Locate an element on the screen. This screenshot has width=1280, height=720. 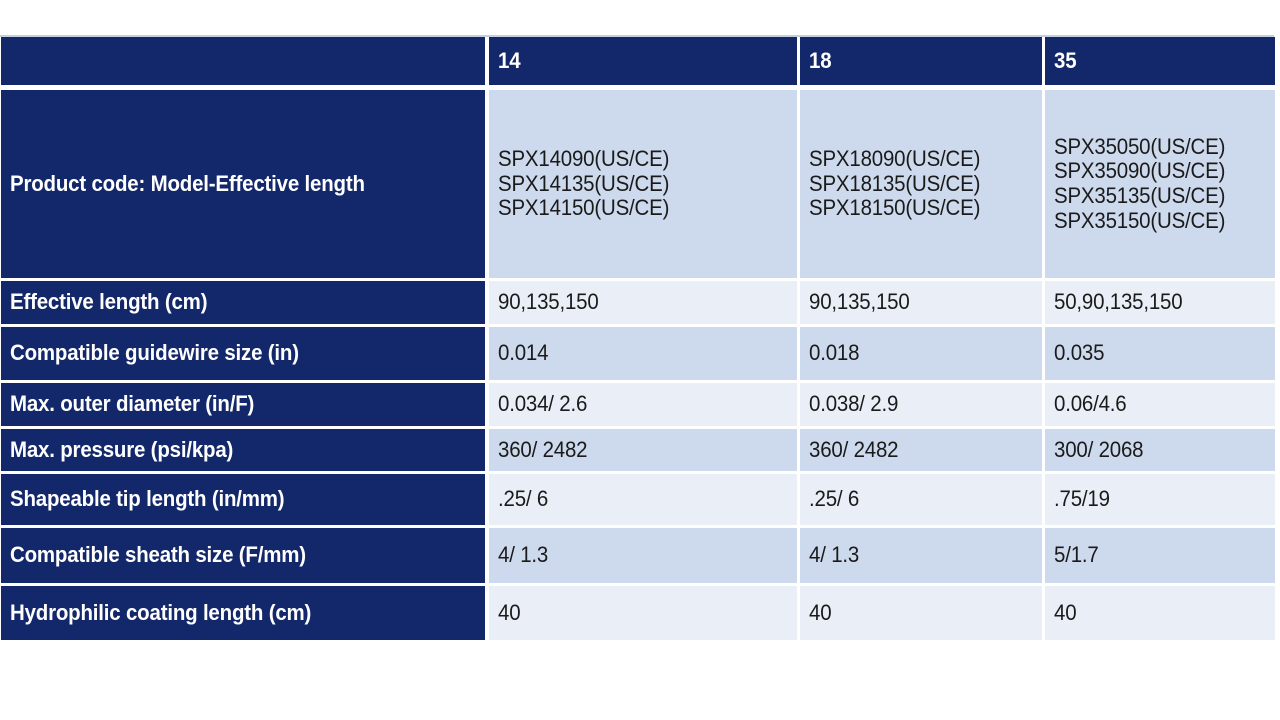
row-label: Product code: Model-Effective length is located at coordinates (187, 183).